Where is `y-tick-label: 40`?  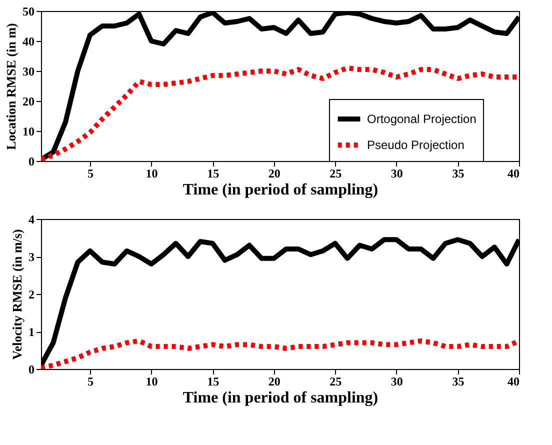 y-tick-label: 40 is located at coordinates (28, 41).